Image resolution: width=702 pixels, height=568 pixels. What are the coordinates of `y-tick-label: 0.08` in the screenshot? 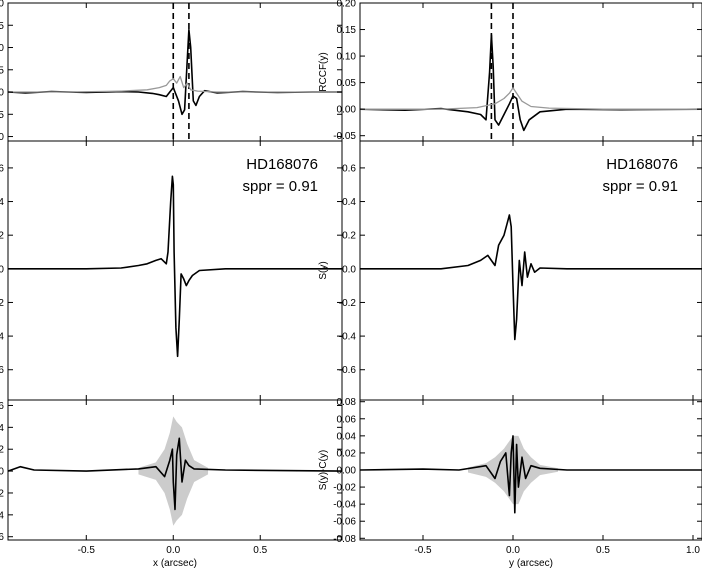 It's located at (347, 402).